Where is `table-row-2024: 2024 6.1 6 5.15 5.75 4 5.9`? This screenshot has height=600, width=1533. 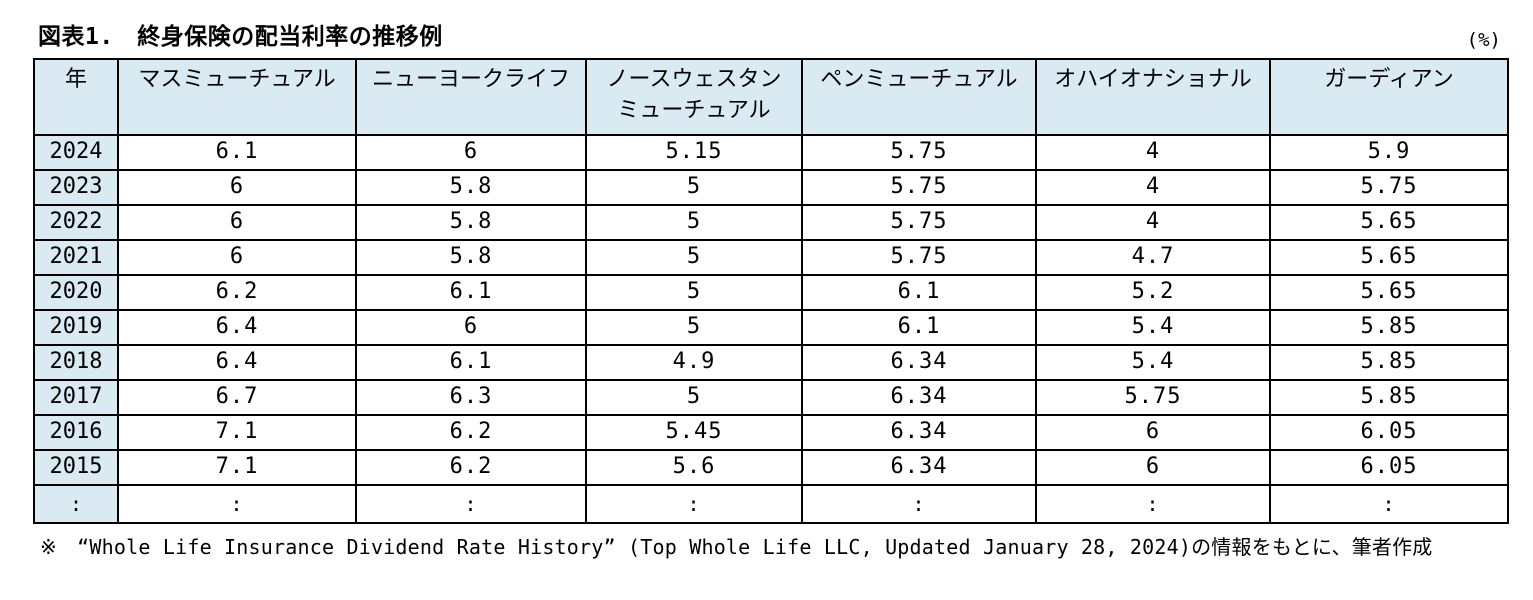 table-row-2024: 2024 6.1 6 5.15 5.75 4 5.9 is located at coordinates (771, 152).